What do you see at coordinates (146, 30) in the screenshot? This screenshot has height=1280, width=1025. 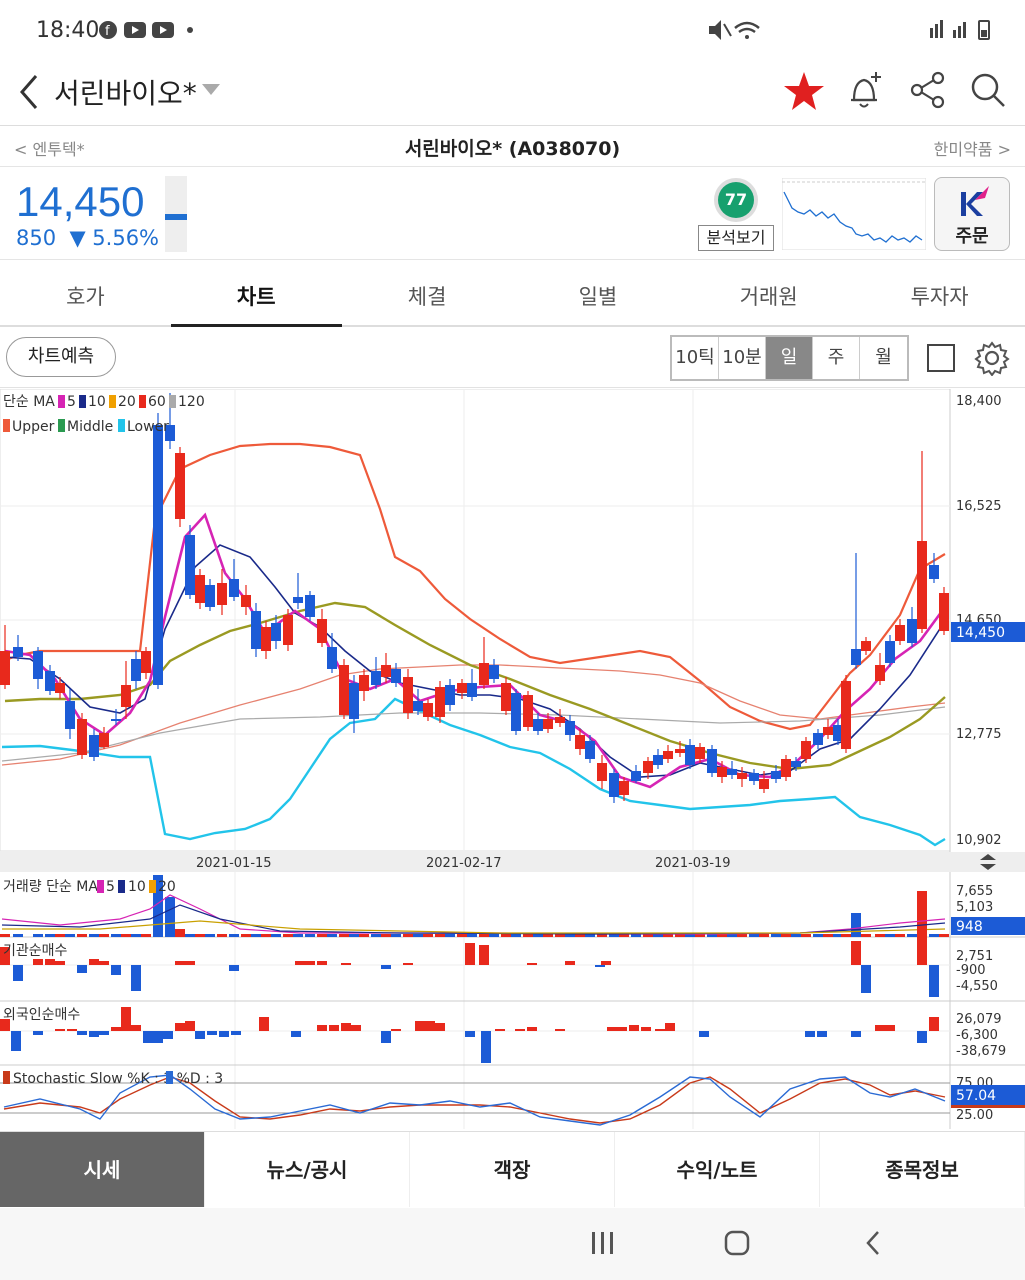 I see `notification-icons: f` at bounding box center [146, 30].